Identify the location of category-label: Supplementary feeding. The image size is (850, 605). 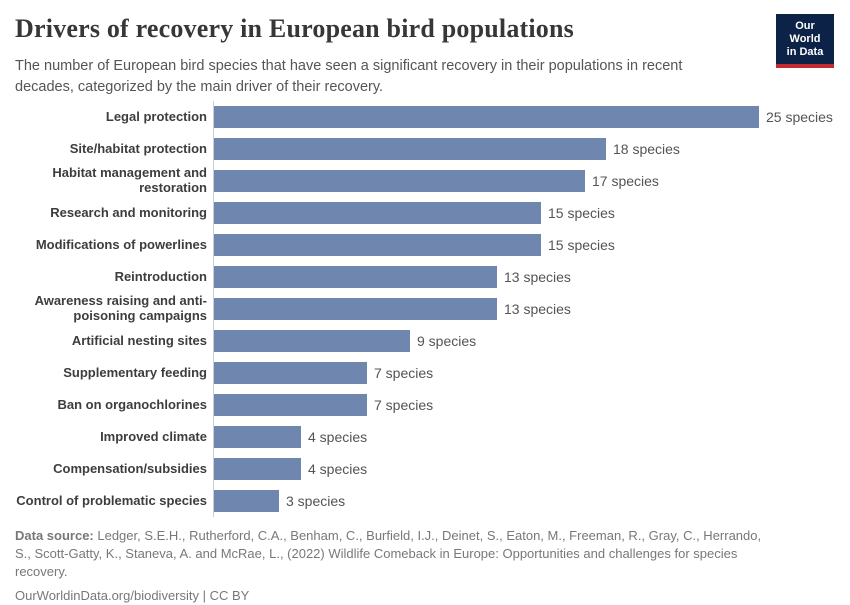
(135, 372).